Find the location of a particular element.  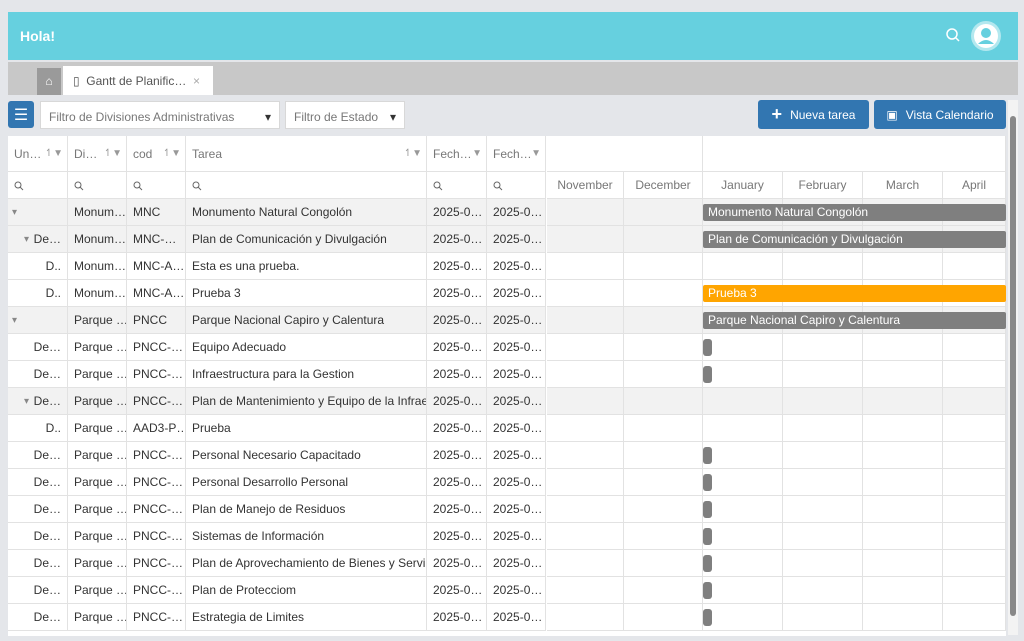

table-cell: Esta es una prueba. is located at coordinates (306, 266).